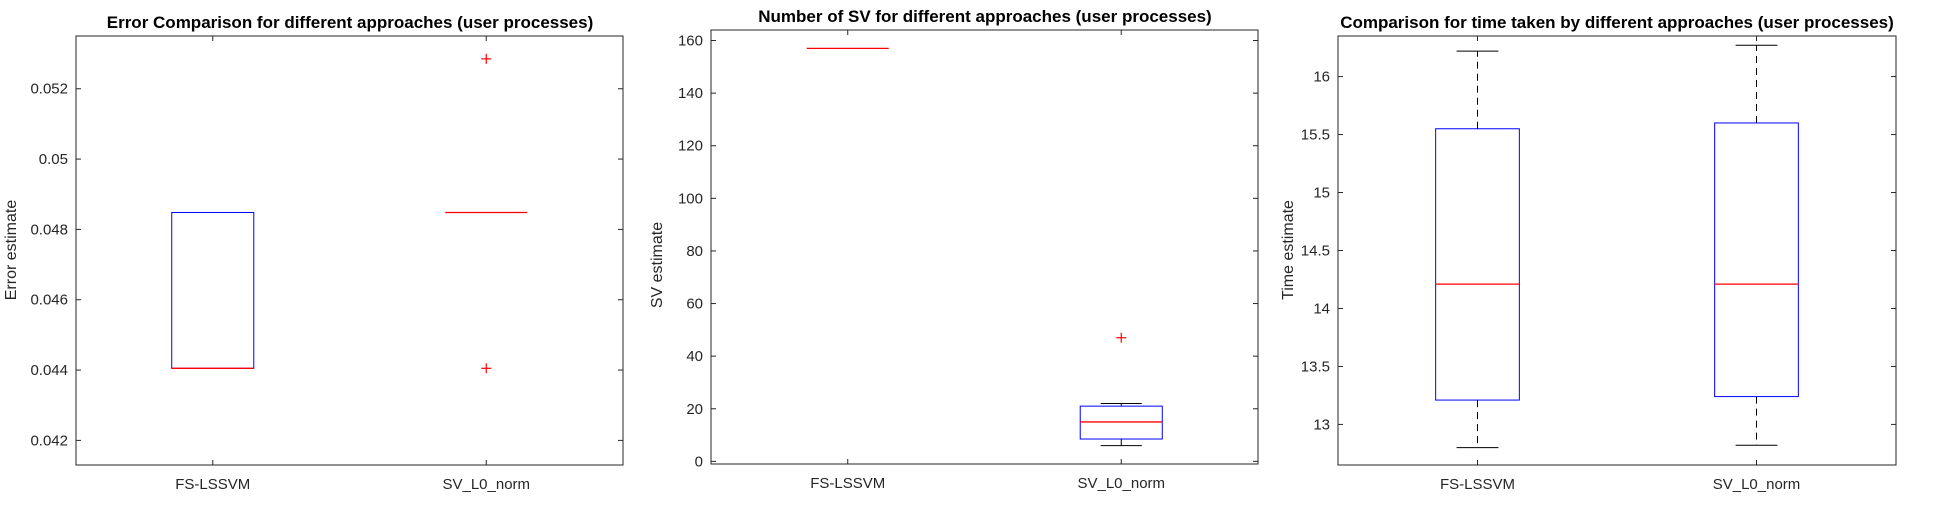 The height and width of the screenshot is (508, 1936). What do you see at coordinates (49, 89) in the screenshot?
I see `y-tick-label: 0.052` at bounding box center [49, 89].